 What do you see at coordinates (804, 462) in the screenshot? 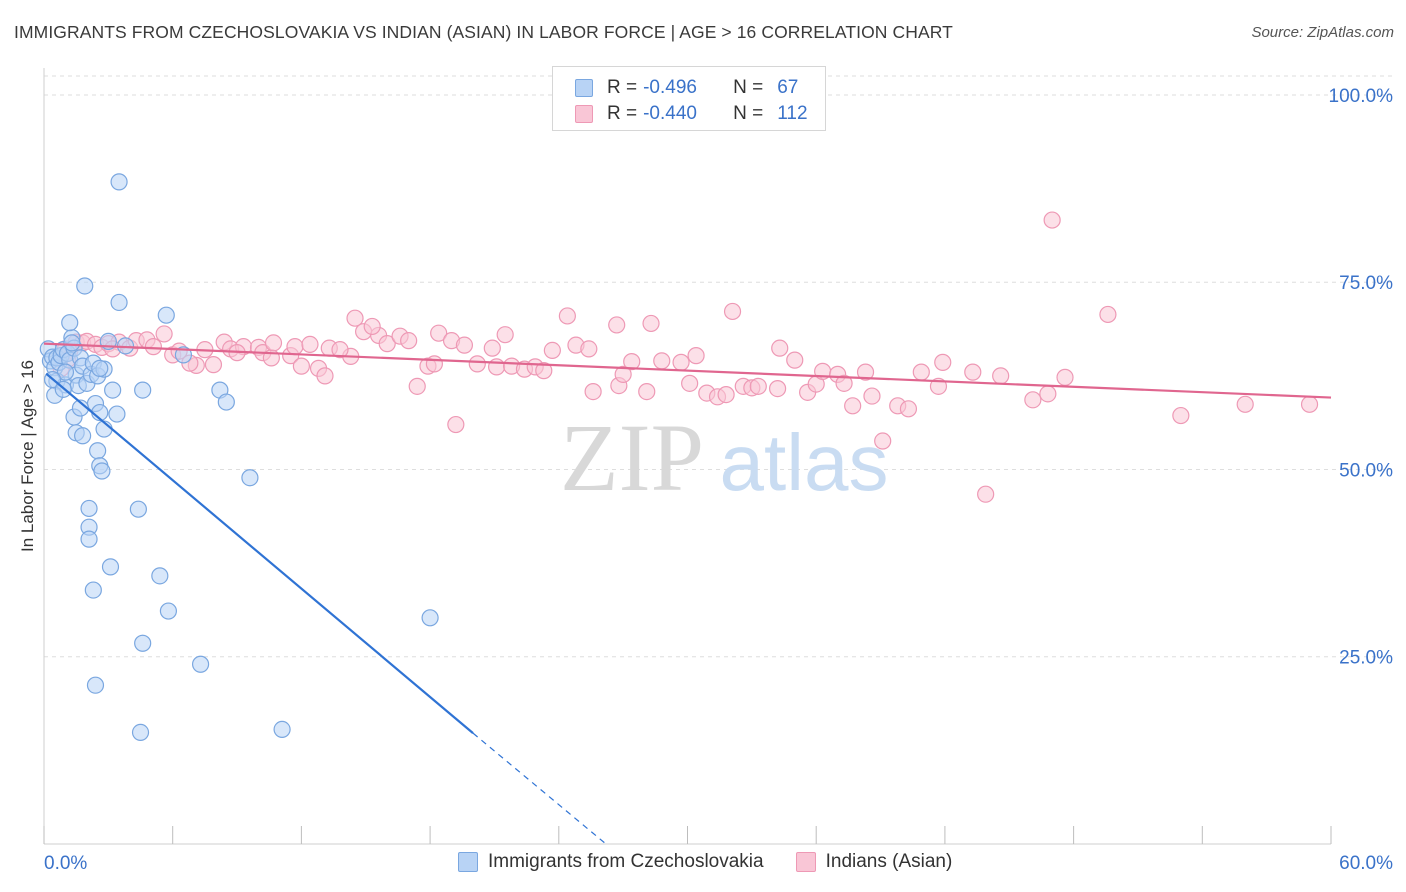
I see `watermark-atlas: atlas` at bounding box center [804, 462].